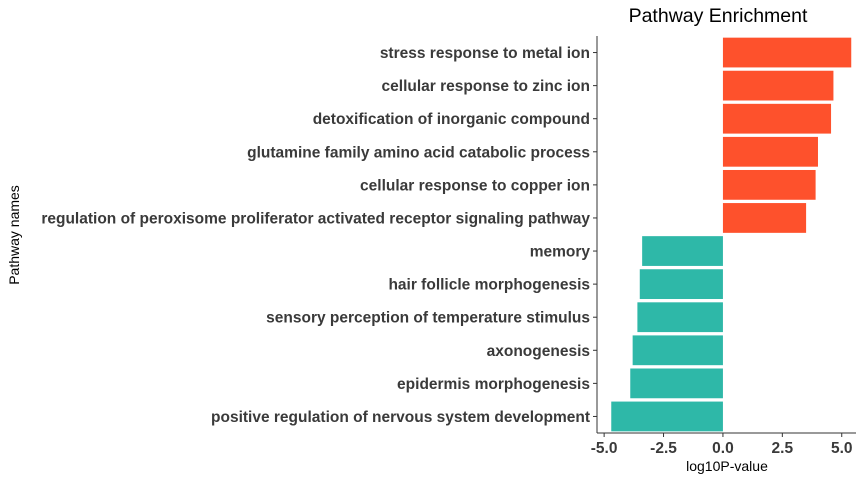 The height and width of the screenshot is (480, 864). Describe the element at coordinates (560, 252) in the screenshot. I see `category-label: memory` at that location.